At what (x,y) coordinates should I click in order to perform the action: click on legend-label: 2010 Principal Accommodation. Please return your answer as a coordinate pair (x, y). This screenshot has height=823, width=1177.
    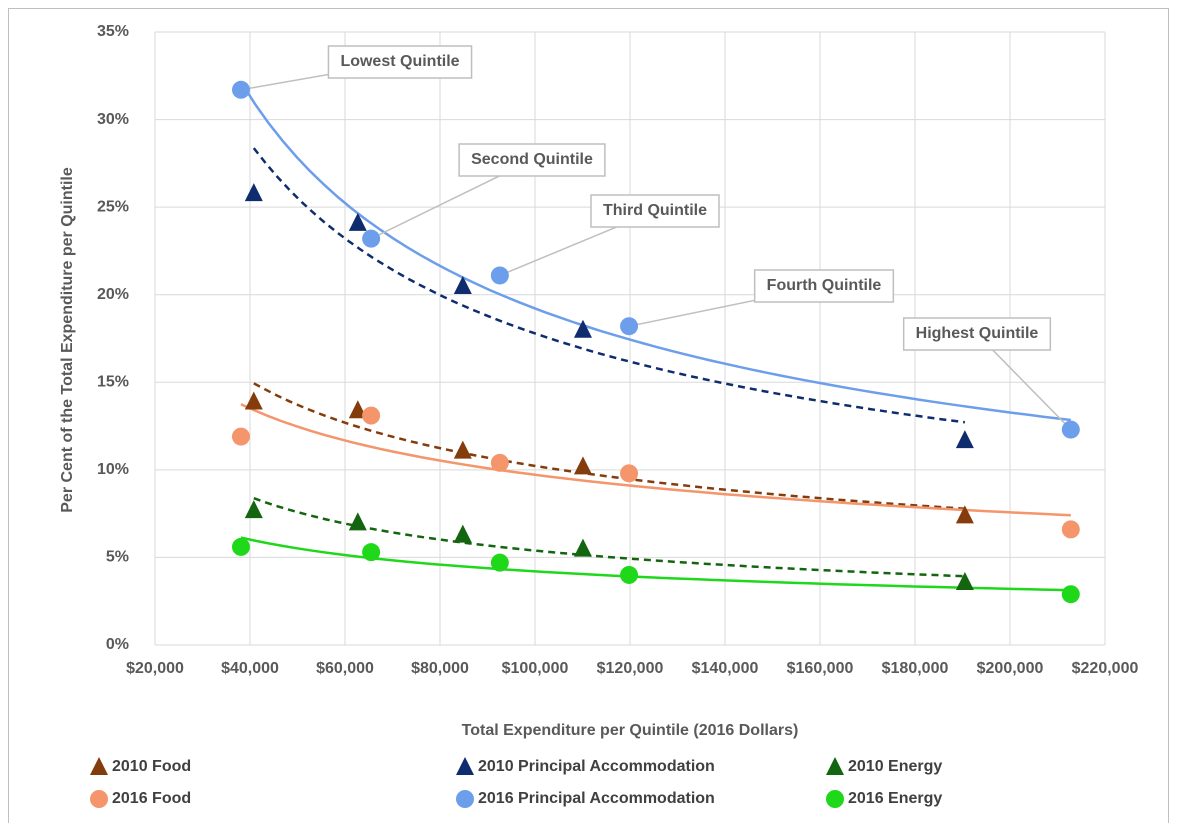
    Looking at the image, I should click on (596, 766).